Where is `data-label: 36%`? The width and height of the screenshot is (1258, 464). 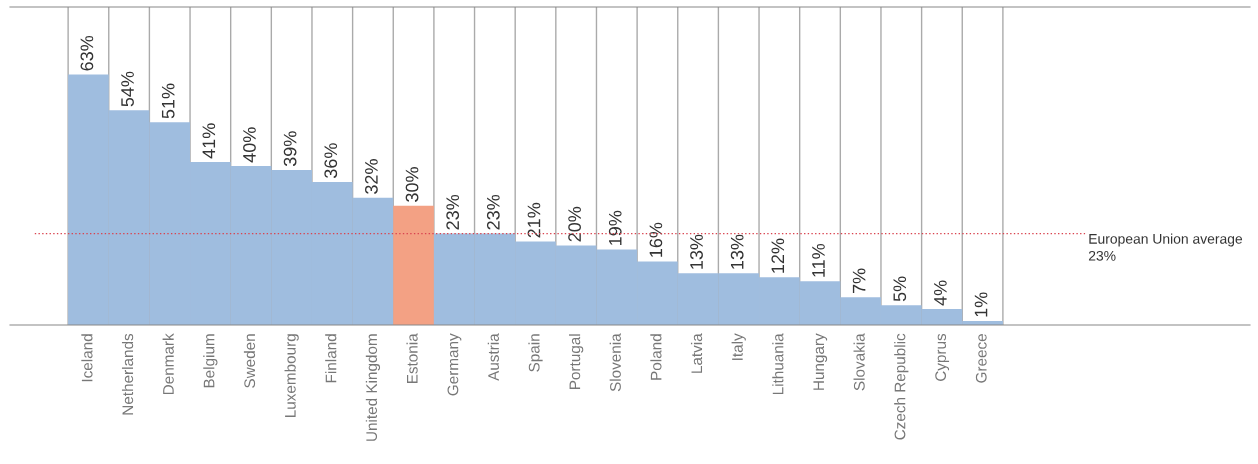
data-label: 36% is located at coordinates (331, 161).